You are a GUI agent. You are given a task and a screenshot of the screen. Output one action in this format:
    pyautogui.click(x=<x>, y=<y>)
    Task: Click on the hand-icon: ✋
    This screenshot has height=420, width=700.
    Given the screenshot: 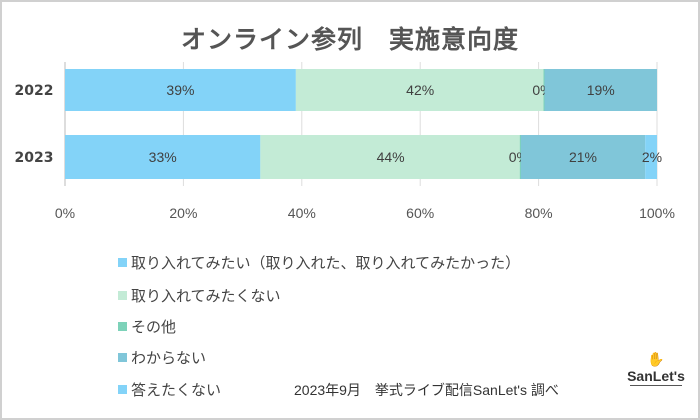 What is the action you would take?
    pyautogui.click(x=656, y=360)
    